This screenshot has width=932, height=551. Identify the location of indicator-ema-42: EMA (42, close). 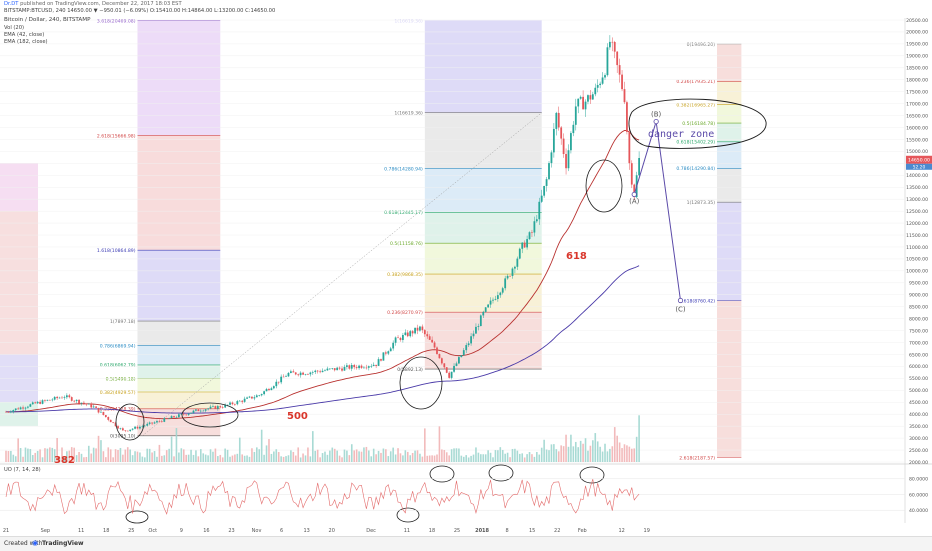
(24, 35).